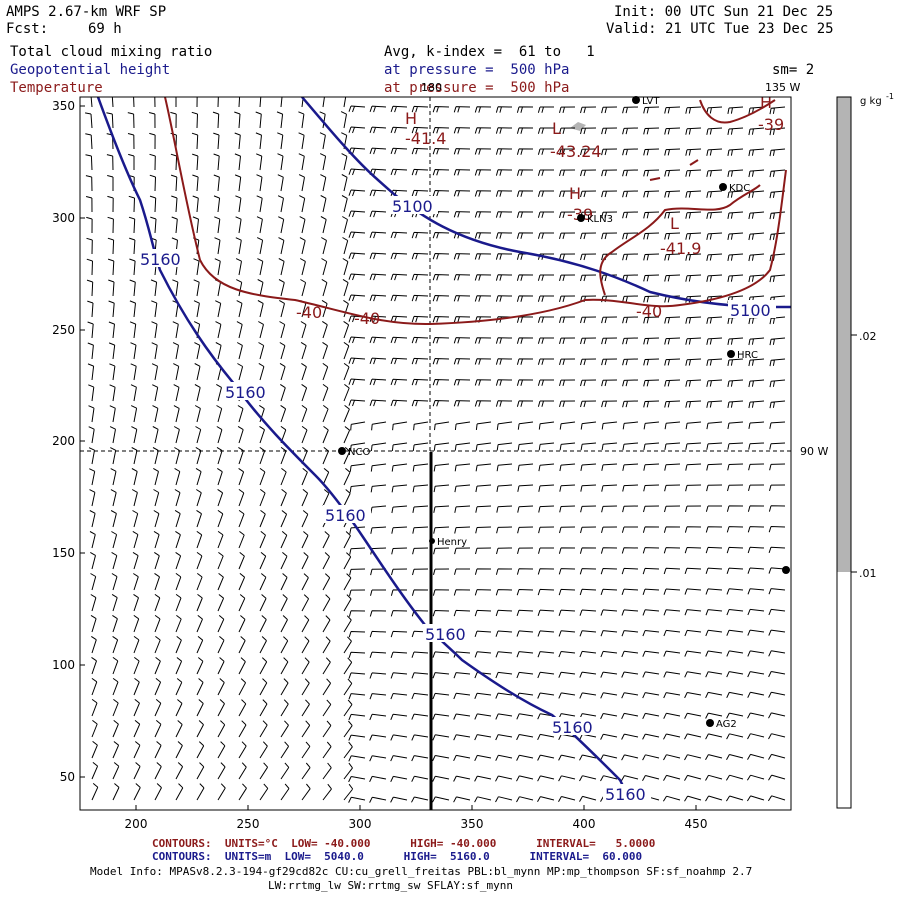 This screenshot has height=900, width=900. I want to click on lon-label-90w: 90 W, so click(814, 451).